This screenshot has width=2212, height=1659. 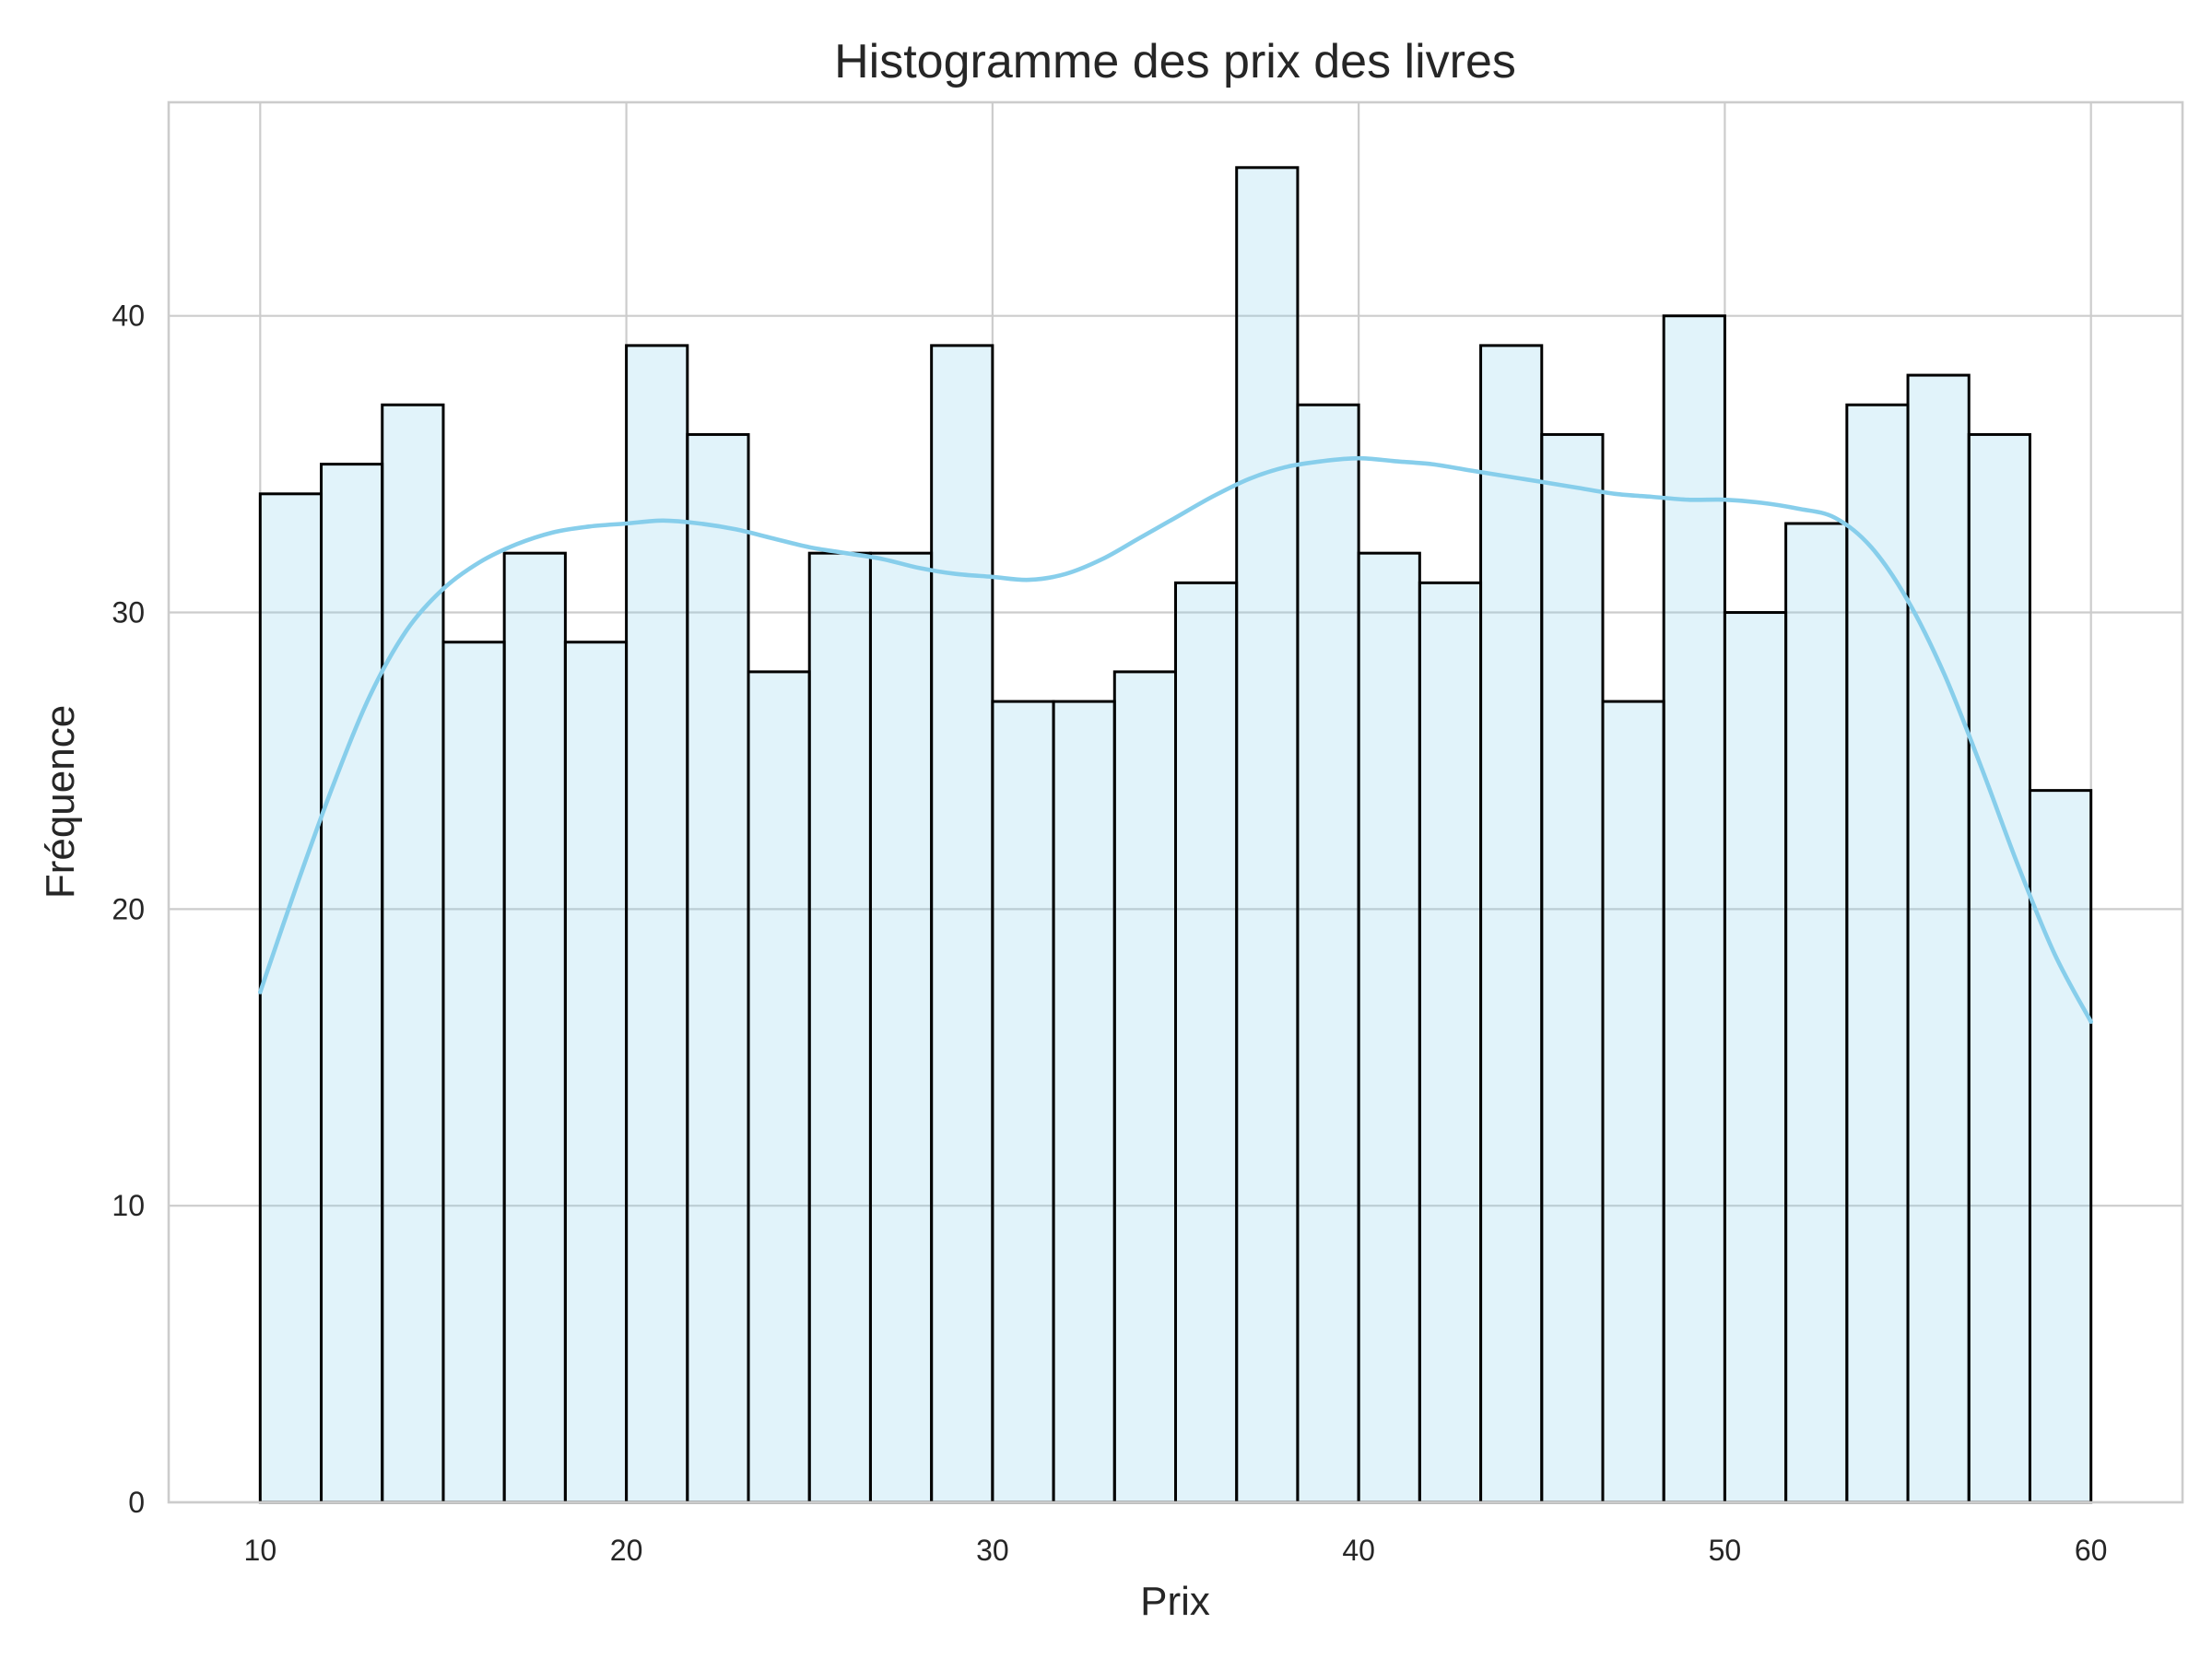 What do you see at coordinates (128, 316) in the screenshot?
I see `y-tick-label: 40` at bounding box center [128, 316].